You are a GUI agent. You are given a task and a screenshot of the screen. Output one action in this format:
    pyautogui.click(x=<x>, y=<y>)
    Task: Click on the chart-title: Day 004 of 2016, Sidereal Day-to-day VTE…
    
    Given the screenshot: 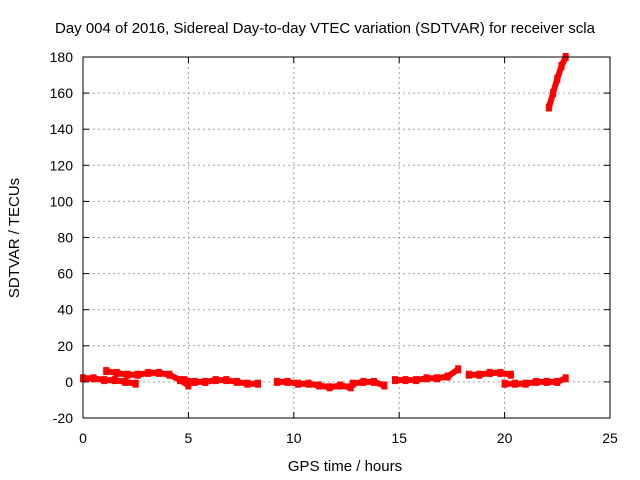 What is the action you would take?
    pyautogui.click(x=325, y=28)
    